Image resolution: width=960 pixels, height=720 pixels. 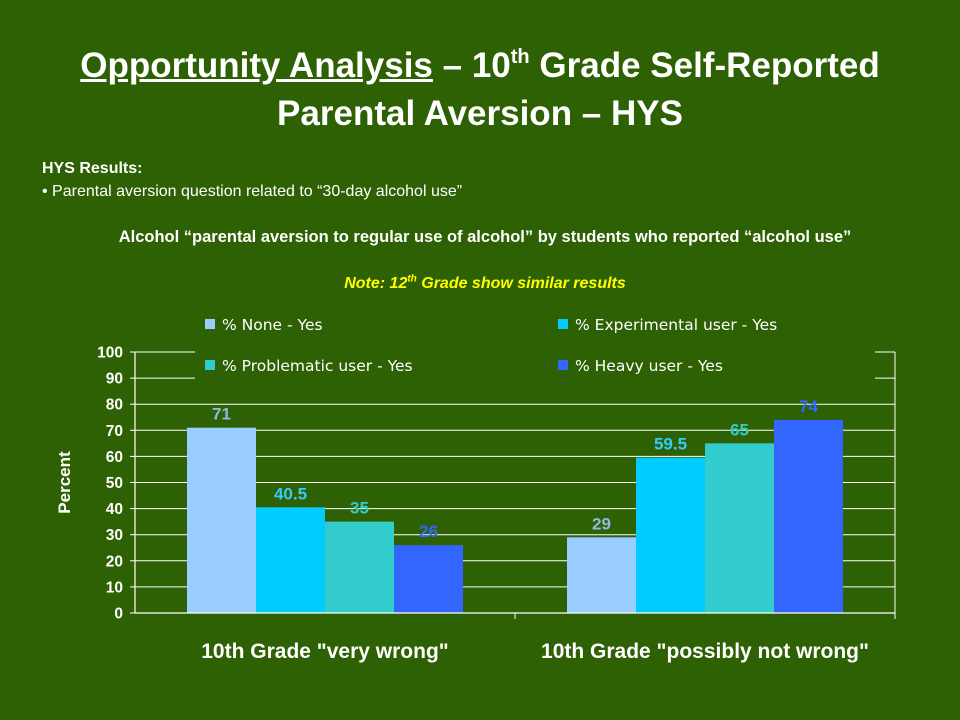 I want to click on legend-entry-label: % Experimental user - Yes, so click(x=676, y=325).